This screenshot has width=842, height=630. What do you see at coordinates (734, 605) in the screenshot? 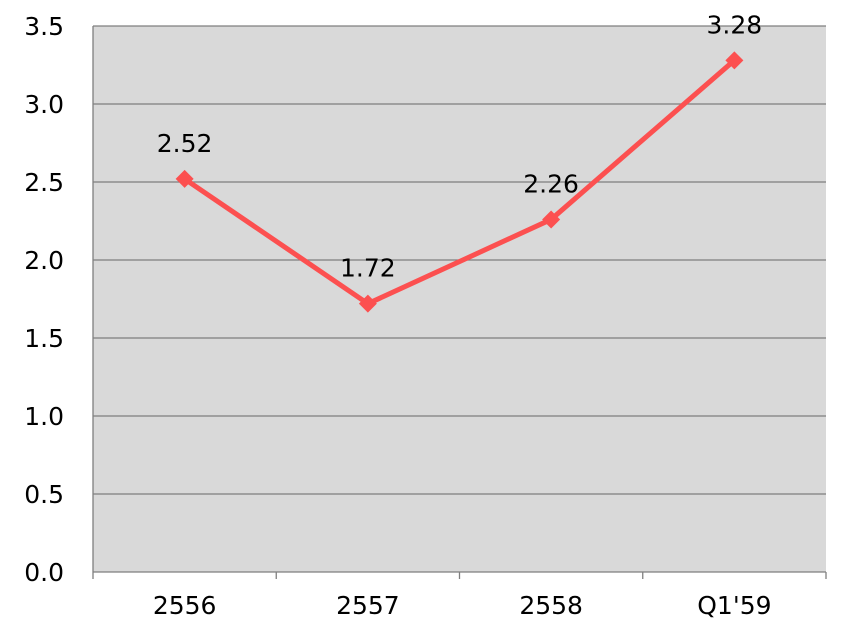
I see `x-tick-label: Q1'59` at bounding box center [734, 605].